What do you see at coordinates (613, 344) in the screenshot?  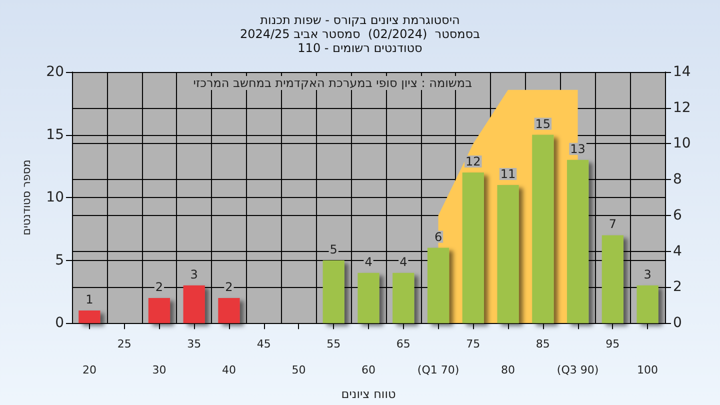 I see `x-tick-label: 95` at bounding box center [613, 344].